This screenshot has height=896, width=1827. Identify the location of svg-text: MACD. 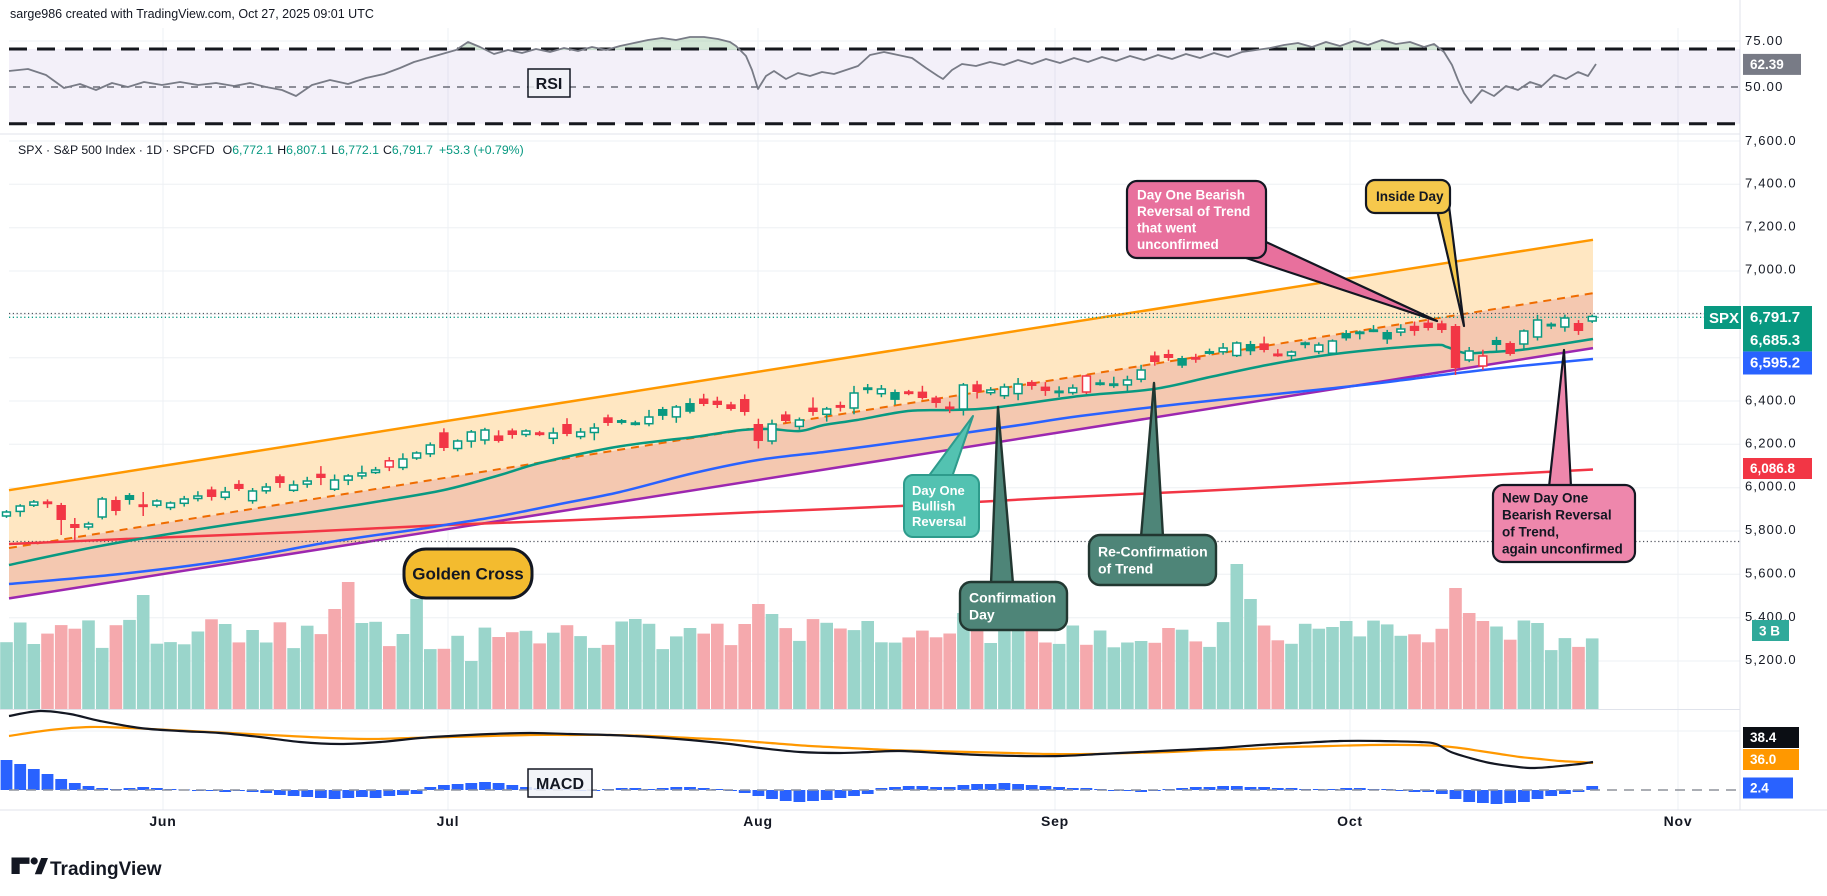
(560, 784).